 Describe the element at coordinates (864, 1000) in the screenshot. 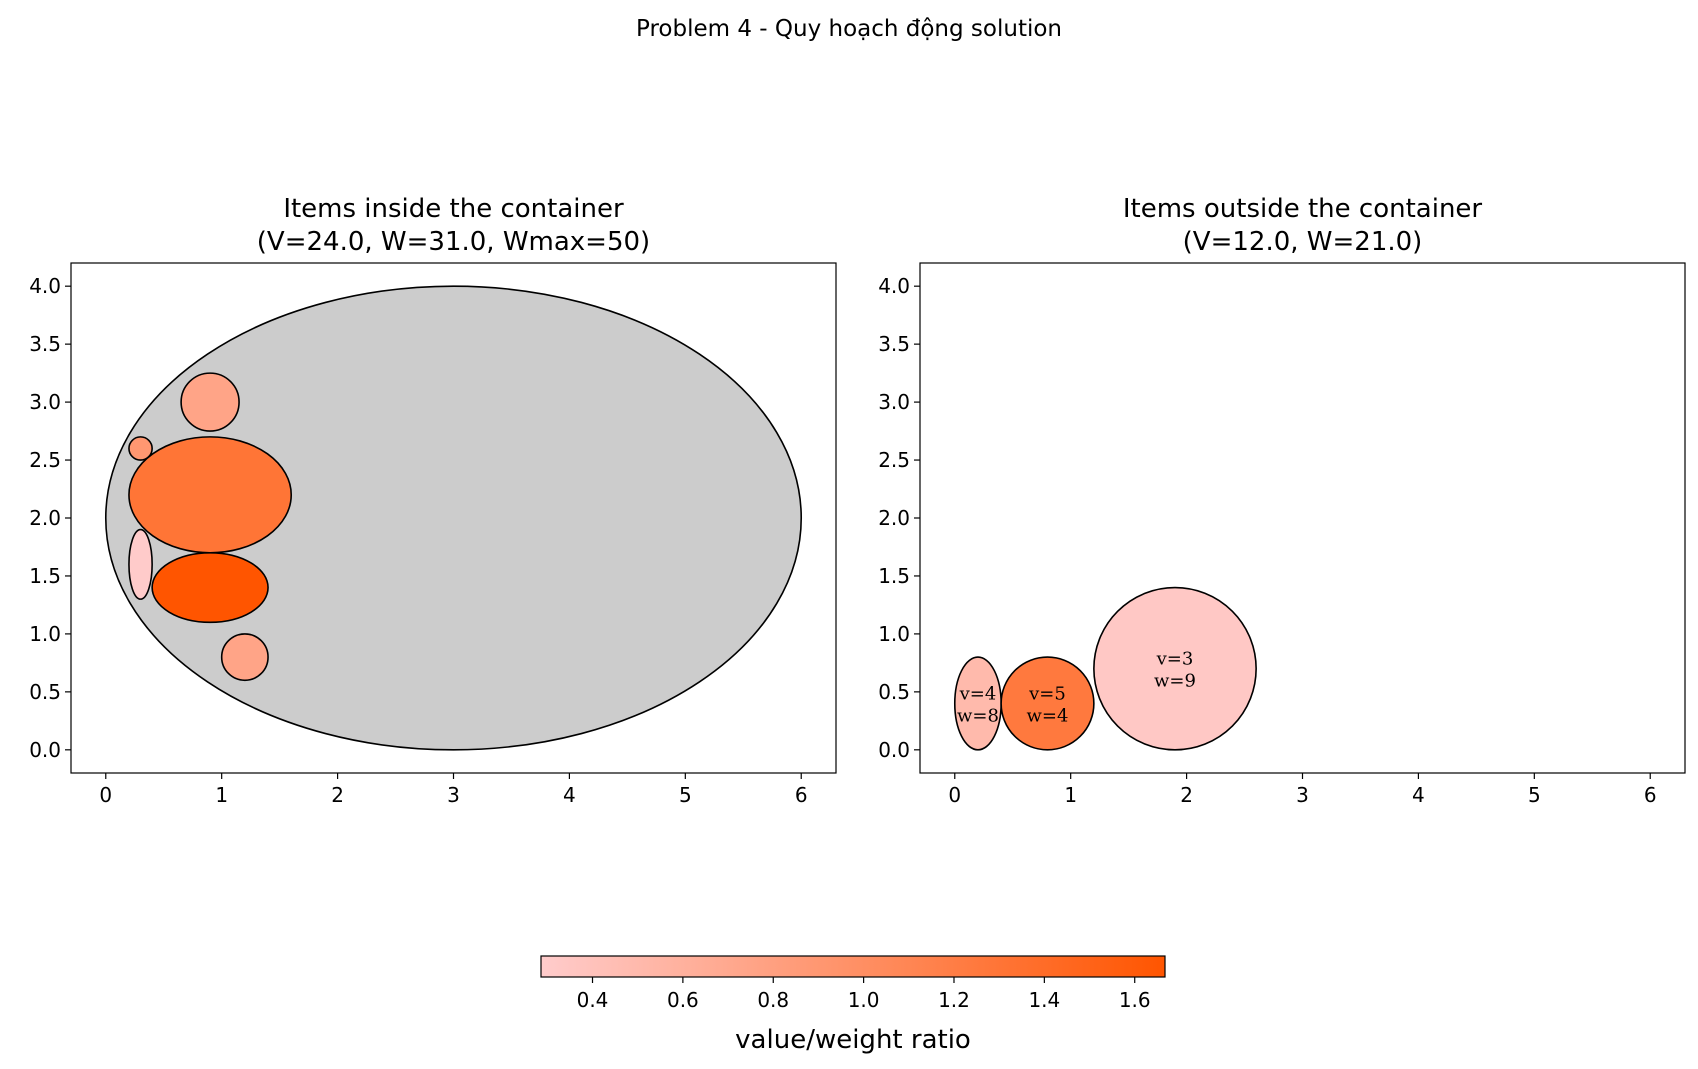

I see `colorbar-tick-label: 1.0` at that location.